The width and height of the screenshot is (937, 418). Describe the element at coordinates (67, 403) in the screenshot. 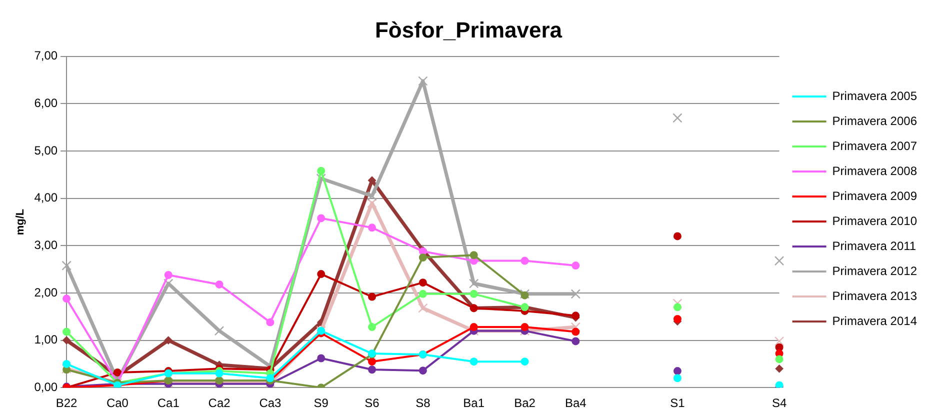

I see `x-tick-label: B22` at that location.